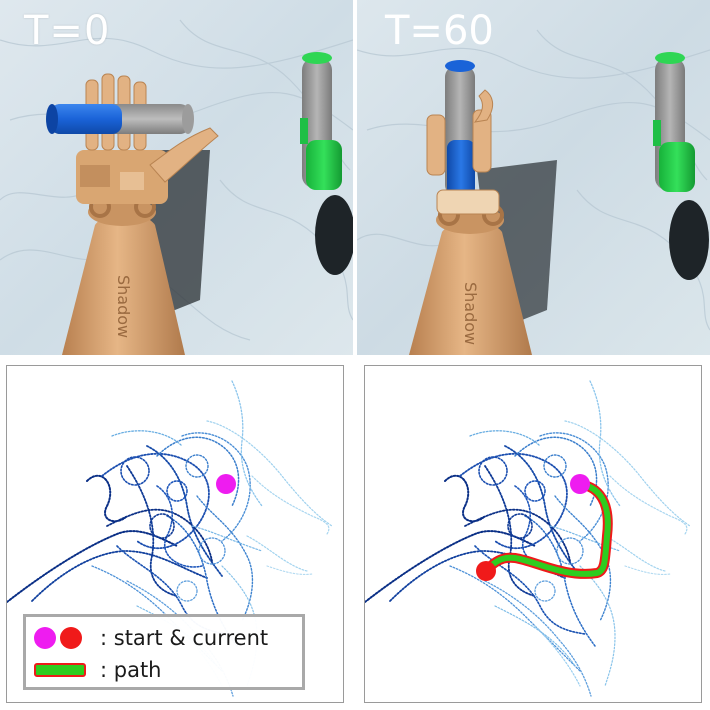 Image resolution: width=710 pixels, height=710 pixels. Describe the element at coordinates (60, 670) in the screenshot. I see `path-swatch-icon` at that location.